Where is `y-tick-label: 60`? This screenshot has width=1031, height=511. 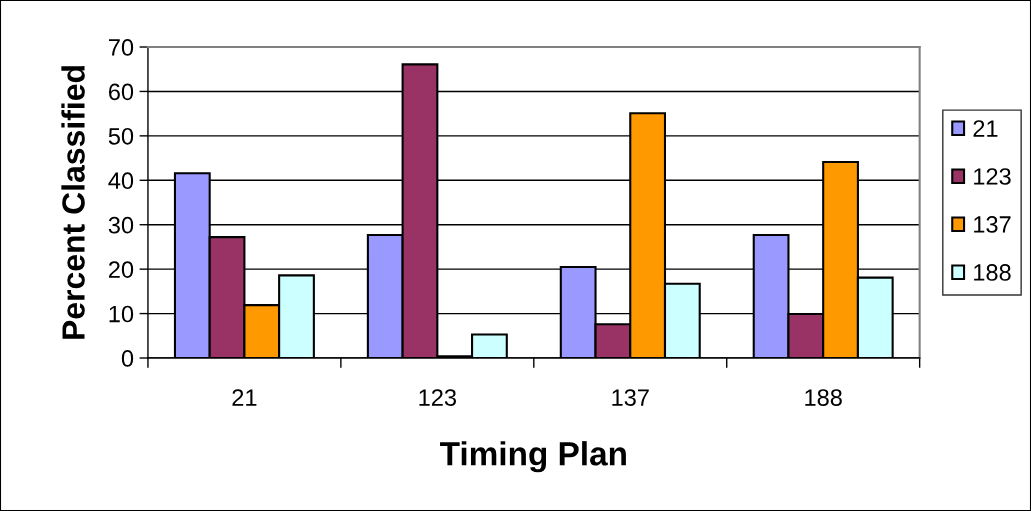
y-tick-label: 60 is located at coordinates (121, 92).